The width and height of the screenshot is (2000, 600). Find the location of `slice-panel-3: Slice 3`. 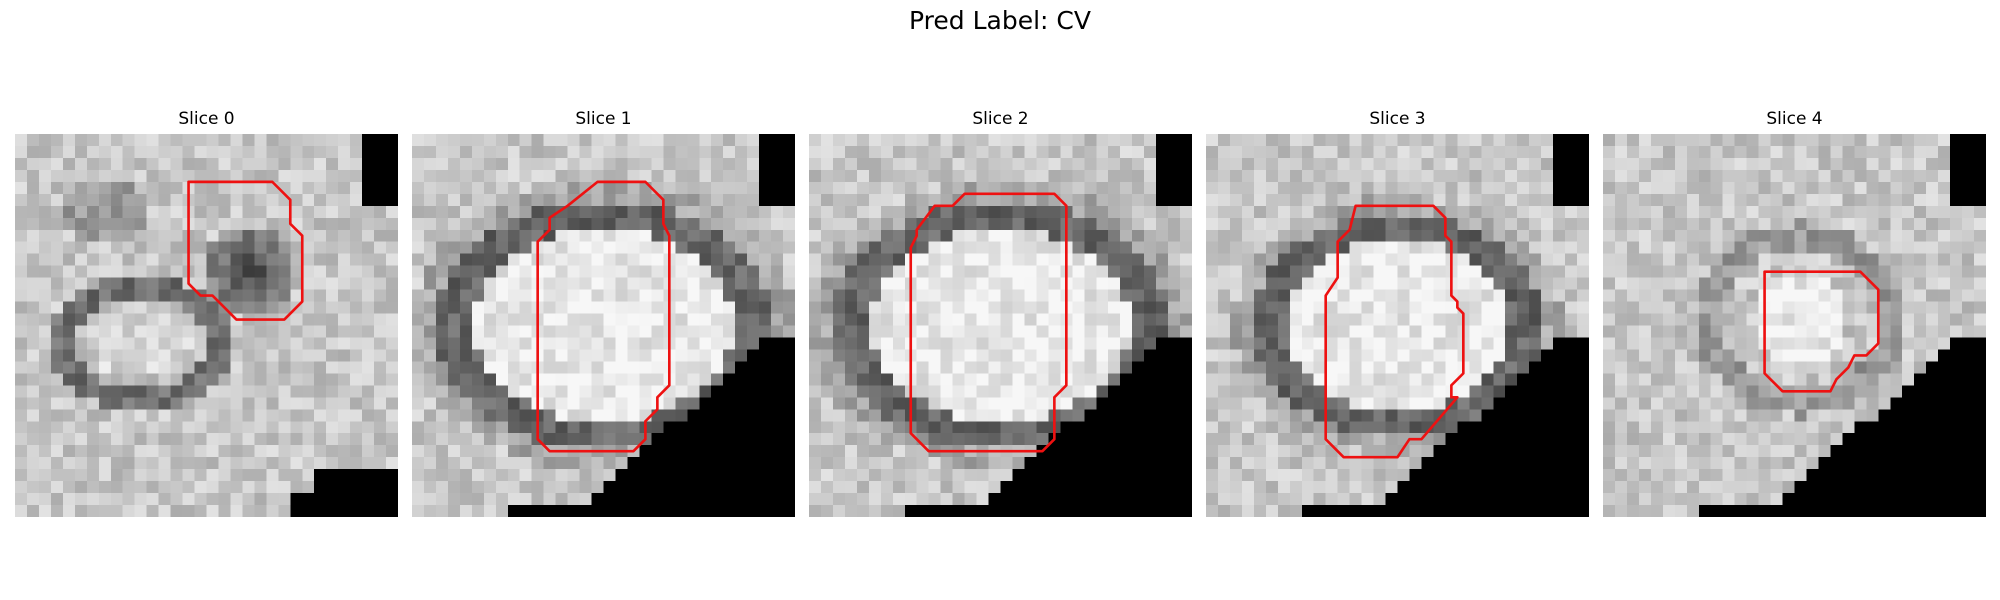

slice-panel-3: Slice 3 is located at coordinates (1397, 312).